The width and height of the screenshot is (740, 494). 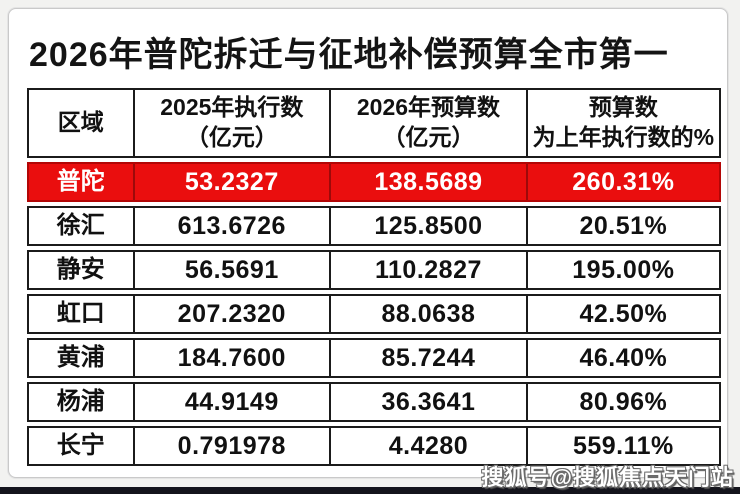 I want to click on ratio-cell: 260.31%, so click(x=622, y=182).